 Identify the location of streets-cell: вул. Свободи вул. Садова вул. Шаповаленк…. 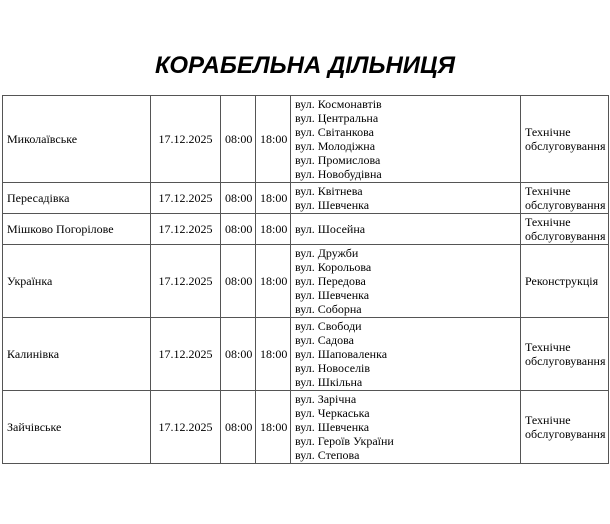
(405, 354).